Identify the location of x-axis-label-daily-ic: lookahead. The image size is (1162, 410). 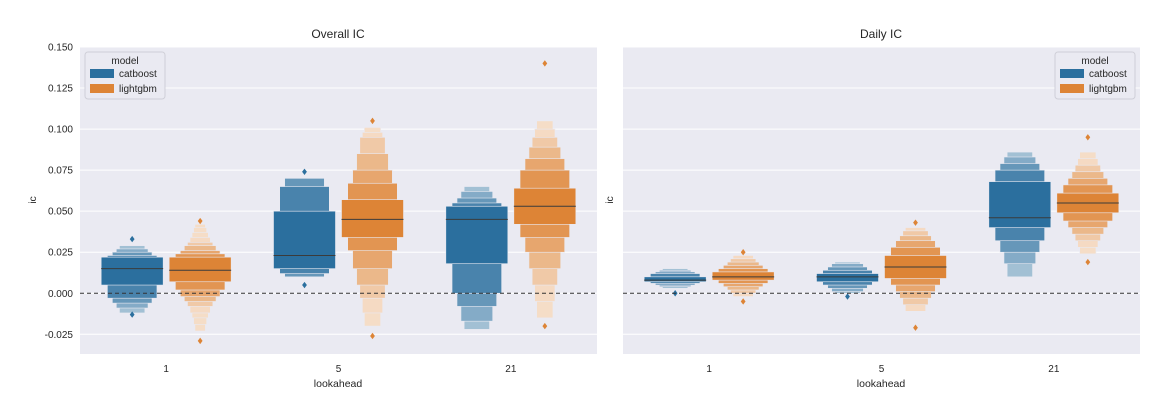
(881, 384).